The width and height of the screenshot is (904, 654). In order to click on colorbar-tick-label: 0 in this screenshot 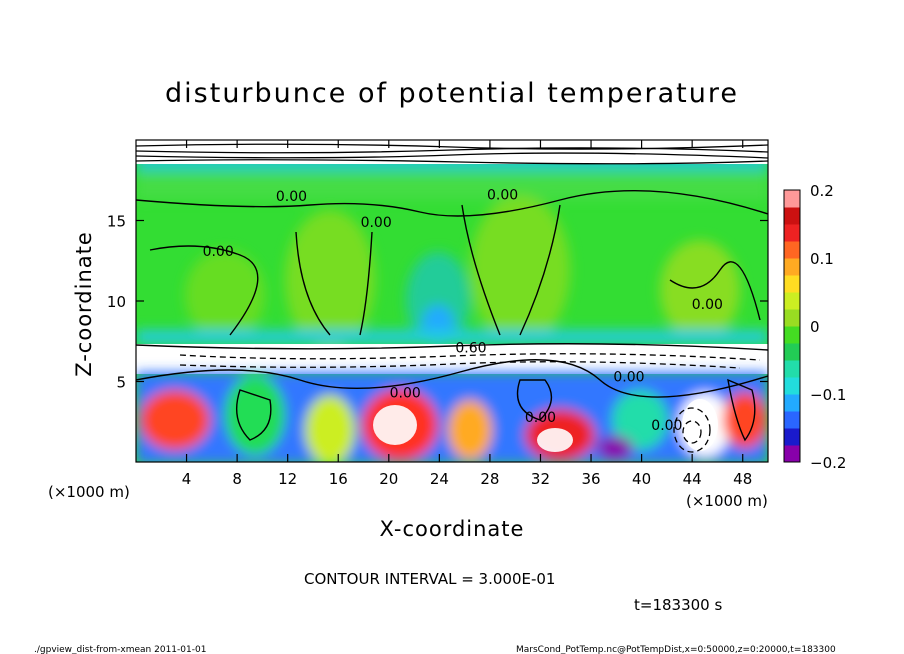, I will do `click(815, 327)`.